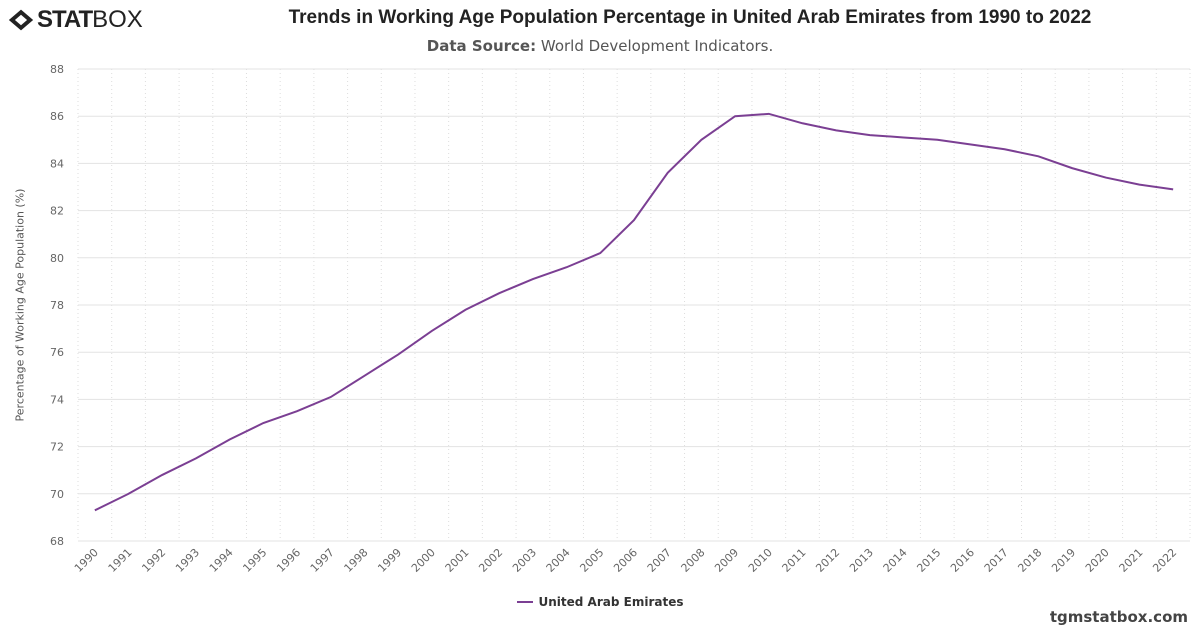  Describe the element at coordinates (693, 560) in the screenshot. I see `x-tick-label: 2008` at that location.